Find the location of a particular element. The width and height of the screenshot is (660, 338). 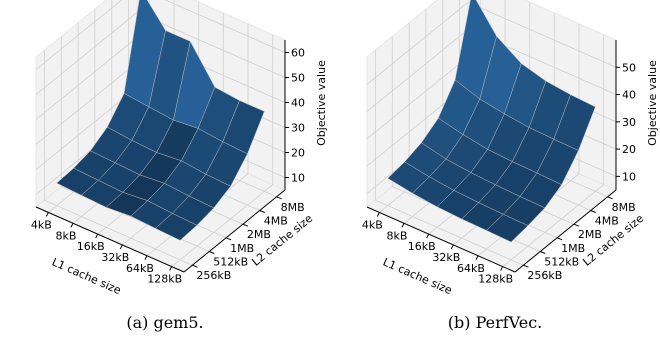

caption-perfvec: (b) PerfVec. is located at coordinates (495, 322).